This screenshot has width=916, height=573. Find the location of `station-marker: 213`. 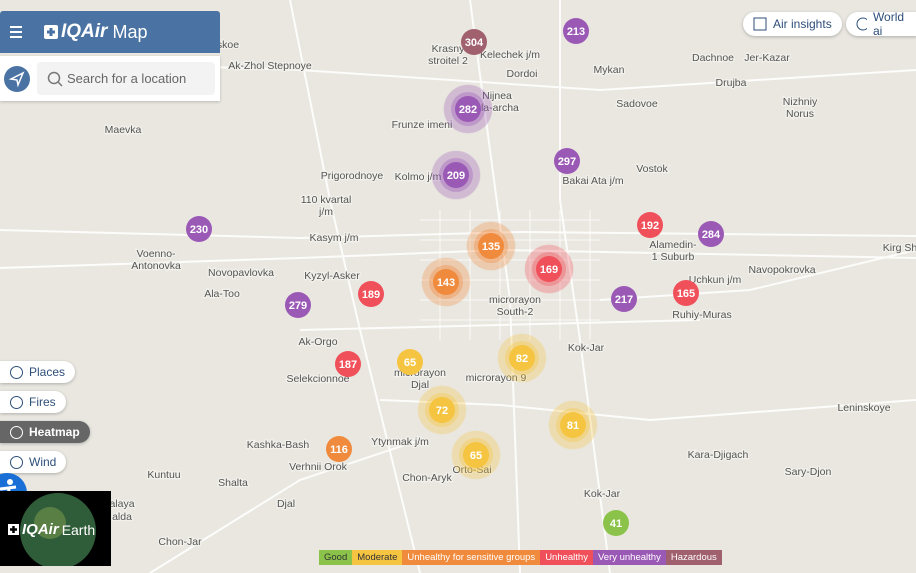

station-marker: 213 is located at coordinates (576, 31).